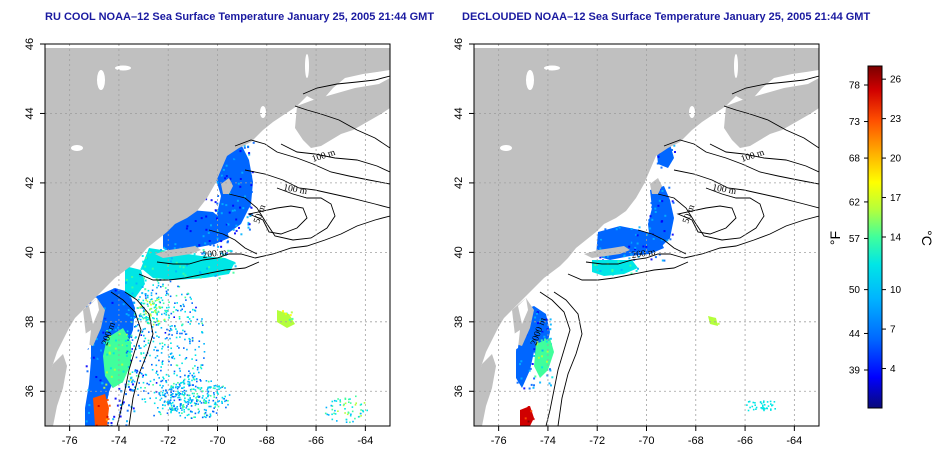 Image resolution: width=950 pixels, height=475 pixels. Describe the element at coordinates (835, 238) in the screenshot. I see `colorbar-unit-f: °F` at that location.